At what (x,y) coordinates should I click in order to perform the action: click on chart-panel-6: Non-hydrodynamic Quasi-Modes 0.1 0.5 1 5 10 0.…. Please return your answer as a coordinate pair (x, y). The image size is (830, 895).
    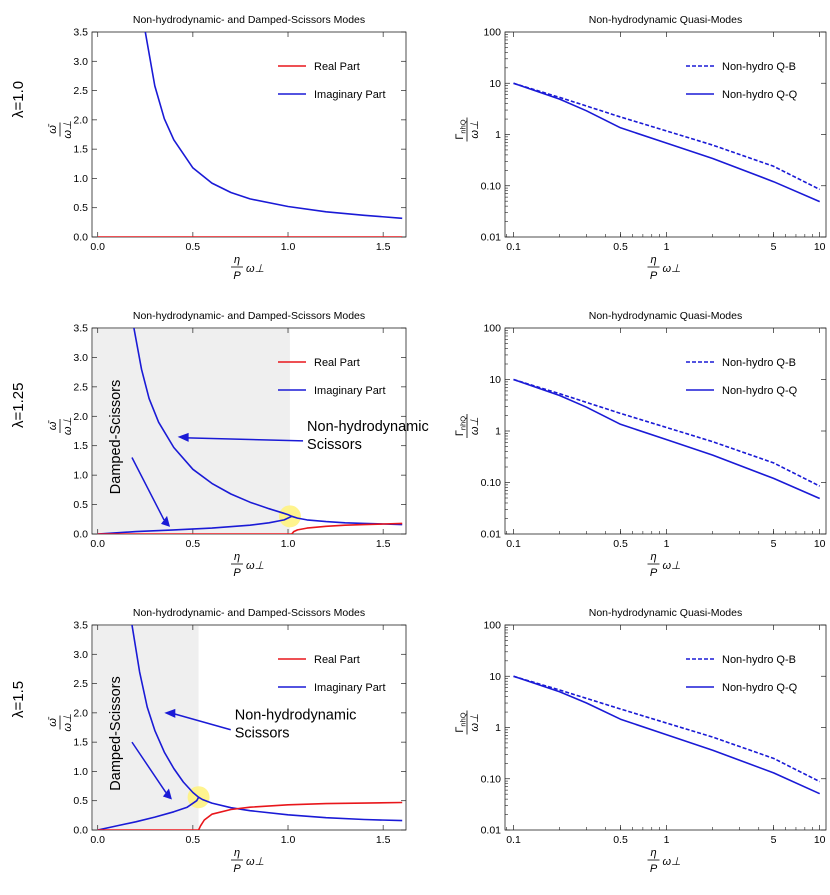
    Looking at the image, I should click on (640, 741).